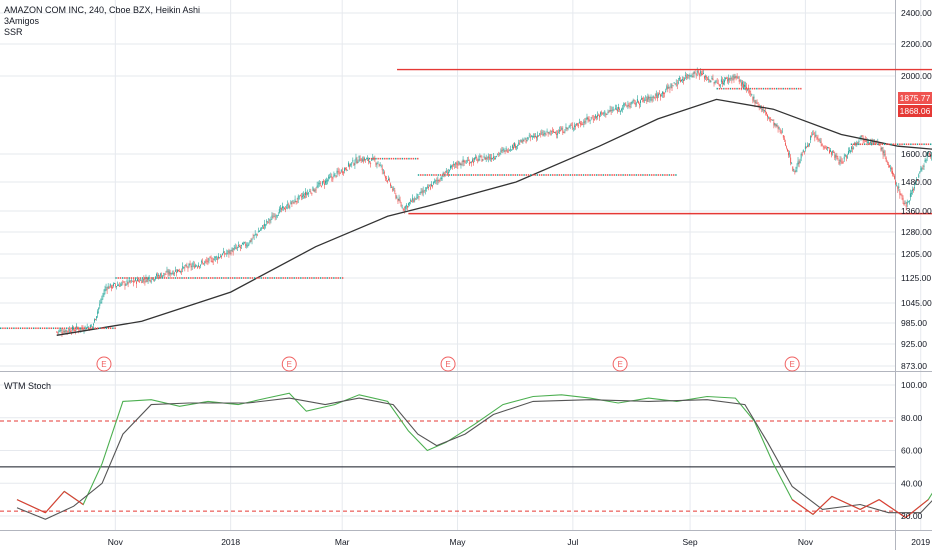 This screenshot has height=555, width=932. I want to click on indicator-label-3amigos: 3Amigos, so click(102, 21).